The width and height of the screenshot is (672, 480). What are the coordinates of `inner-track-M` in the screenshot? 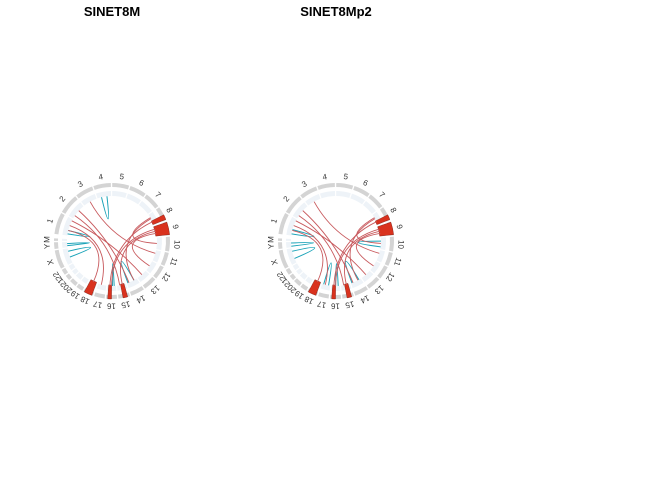 It's located at (289, 239).